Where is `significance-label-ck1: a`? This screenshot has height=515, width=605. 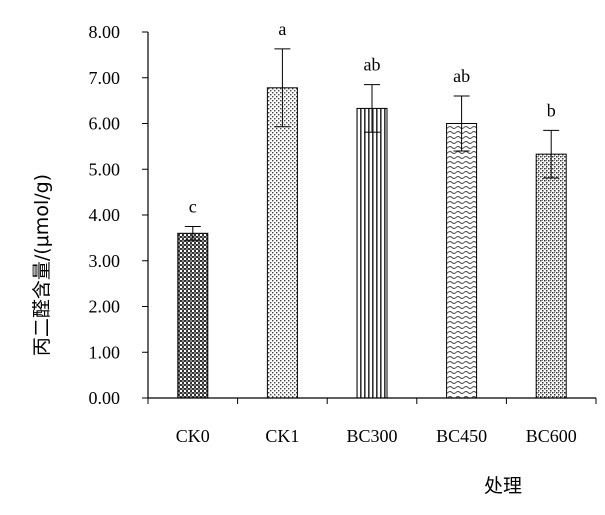
significance-label-ck1: a is located at coordinates (282, 29).